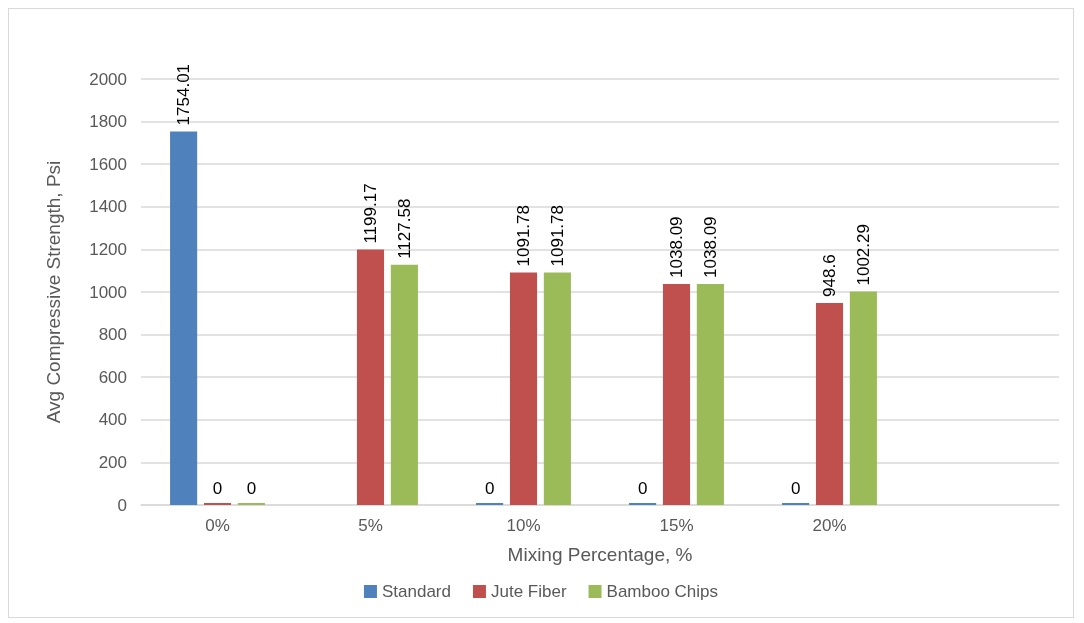 The image size is (1084, 623). What do you see at coordinates (108, 207) in the screenshot?
I see `y-tick-label: 1400` at bounding box center [108, 207].